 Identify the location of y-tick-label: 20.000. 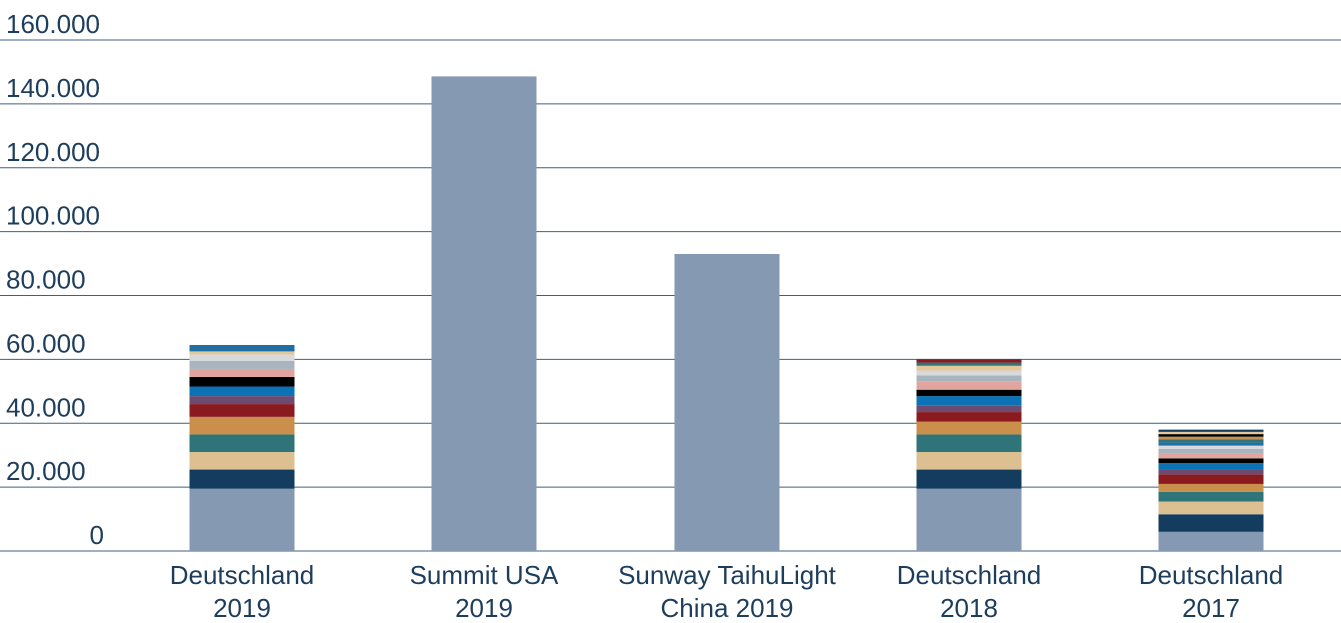
(46, 471).